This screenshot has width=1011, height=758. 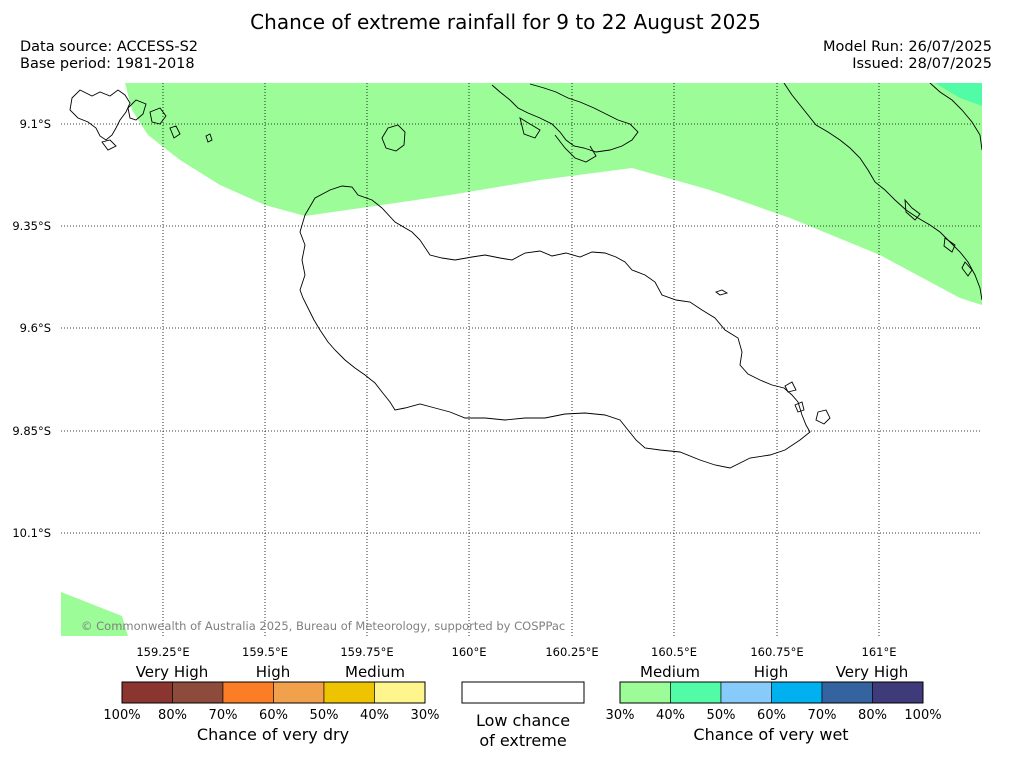 I want to click on lon-label: 159.75°E, so click(x=366, y=652).